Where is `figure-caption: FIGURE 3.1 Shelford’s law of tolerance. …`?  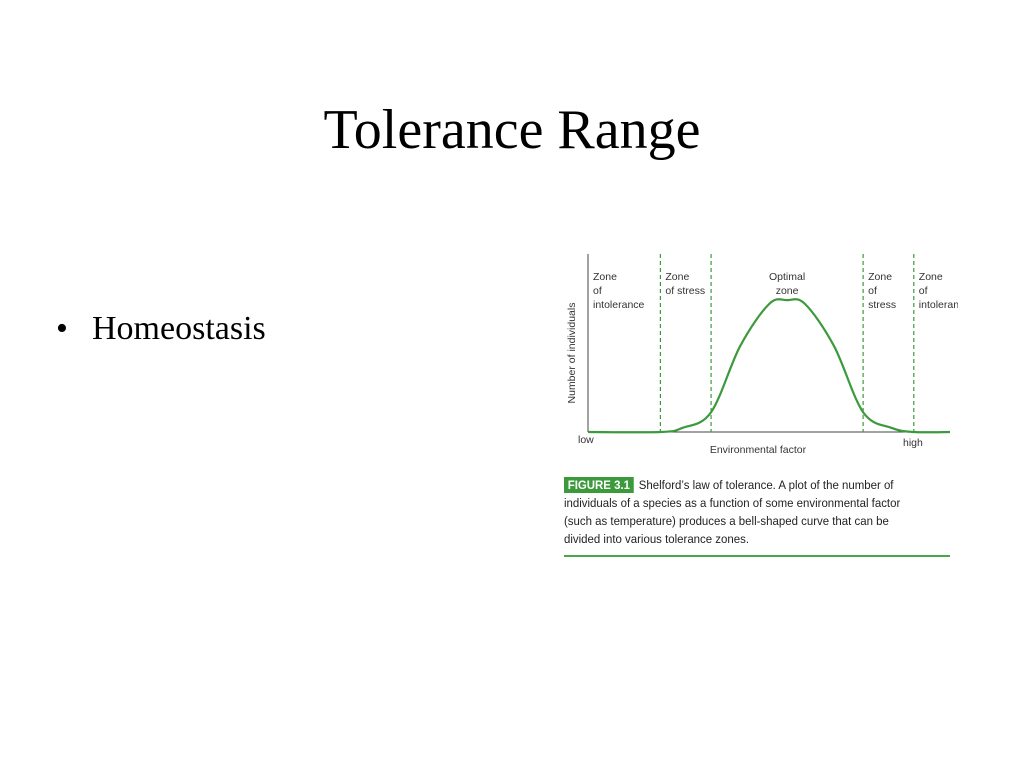 figure-caption: FIGURE 3.1 Shelford’s law of tolerance. … is located at coordinates (745, 512).